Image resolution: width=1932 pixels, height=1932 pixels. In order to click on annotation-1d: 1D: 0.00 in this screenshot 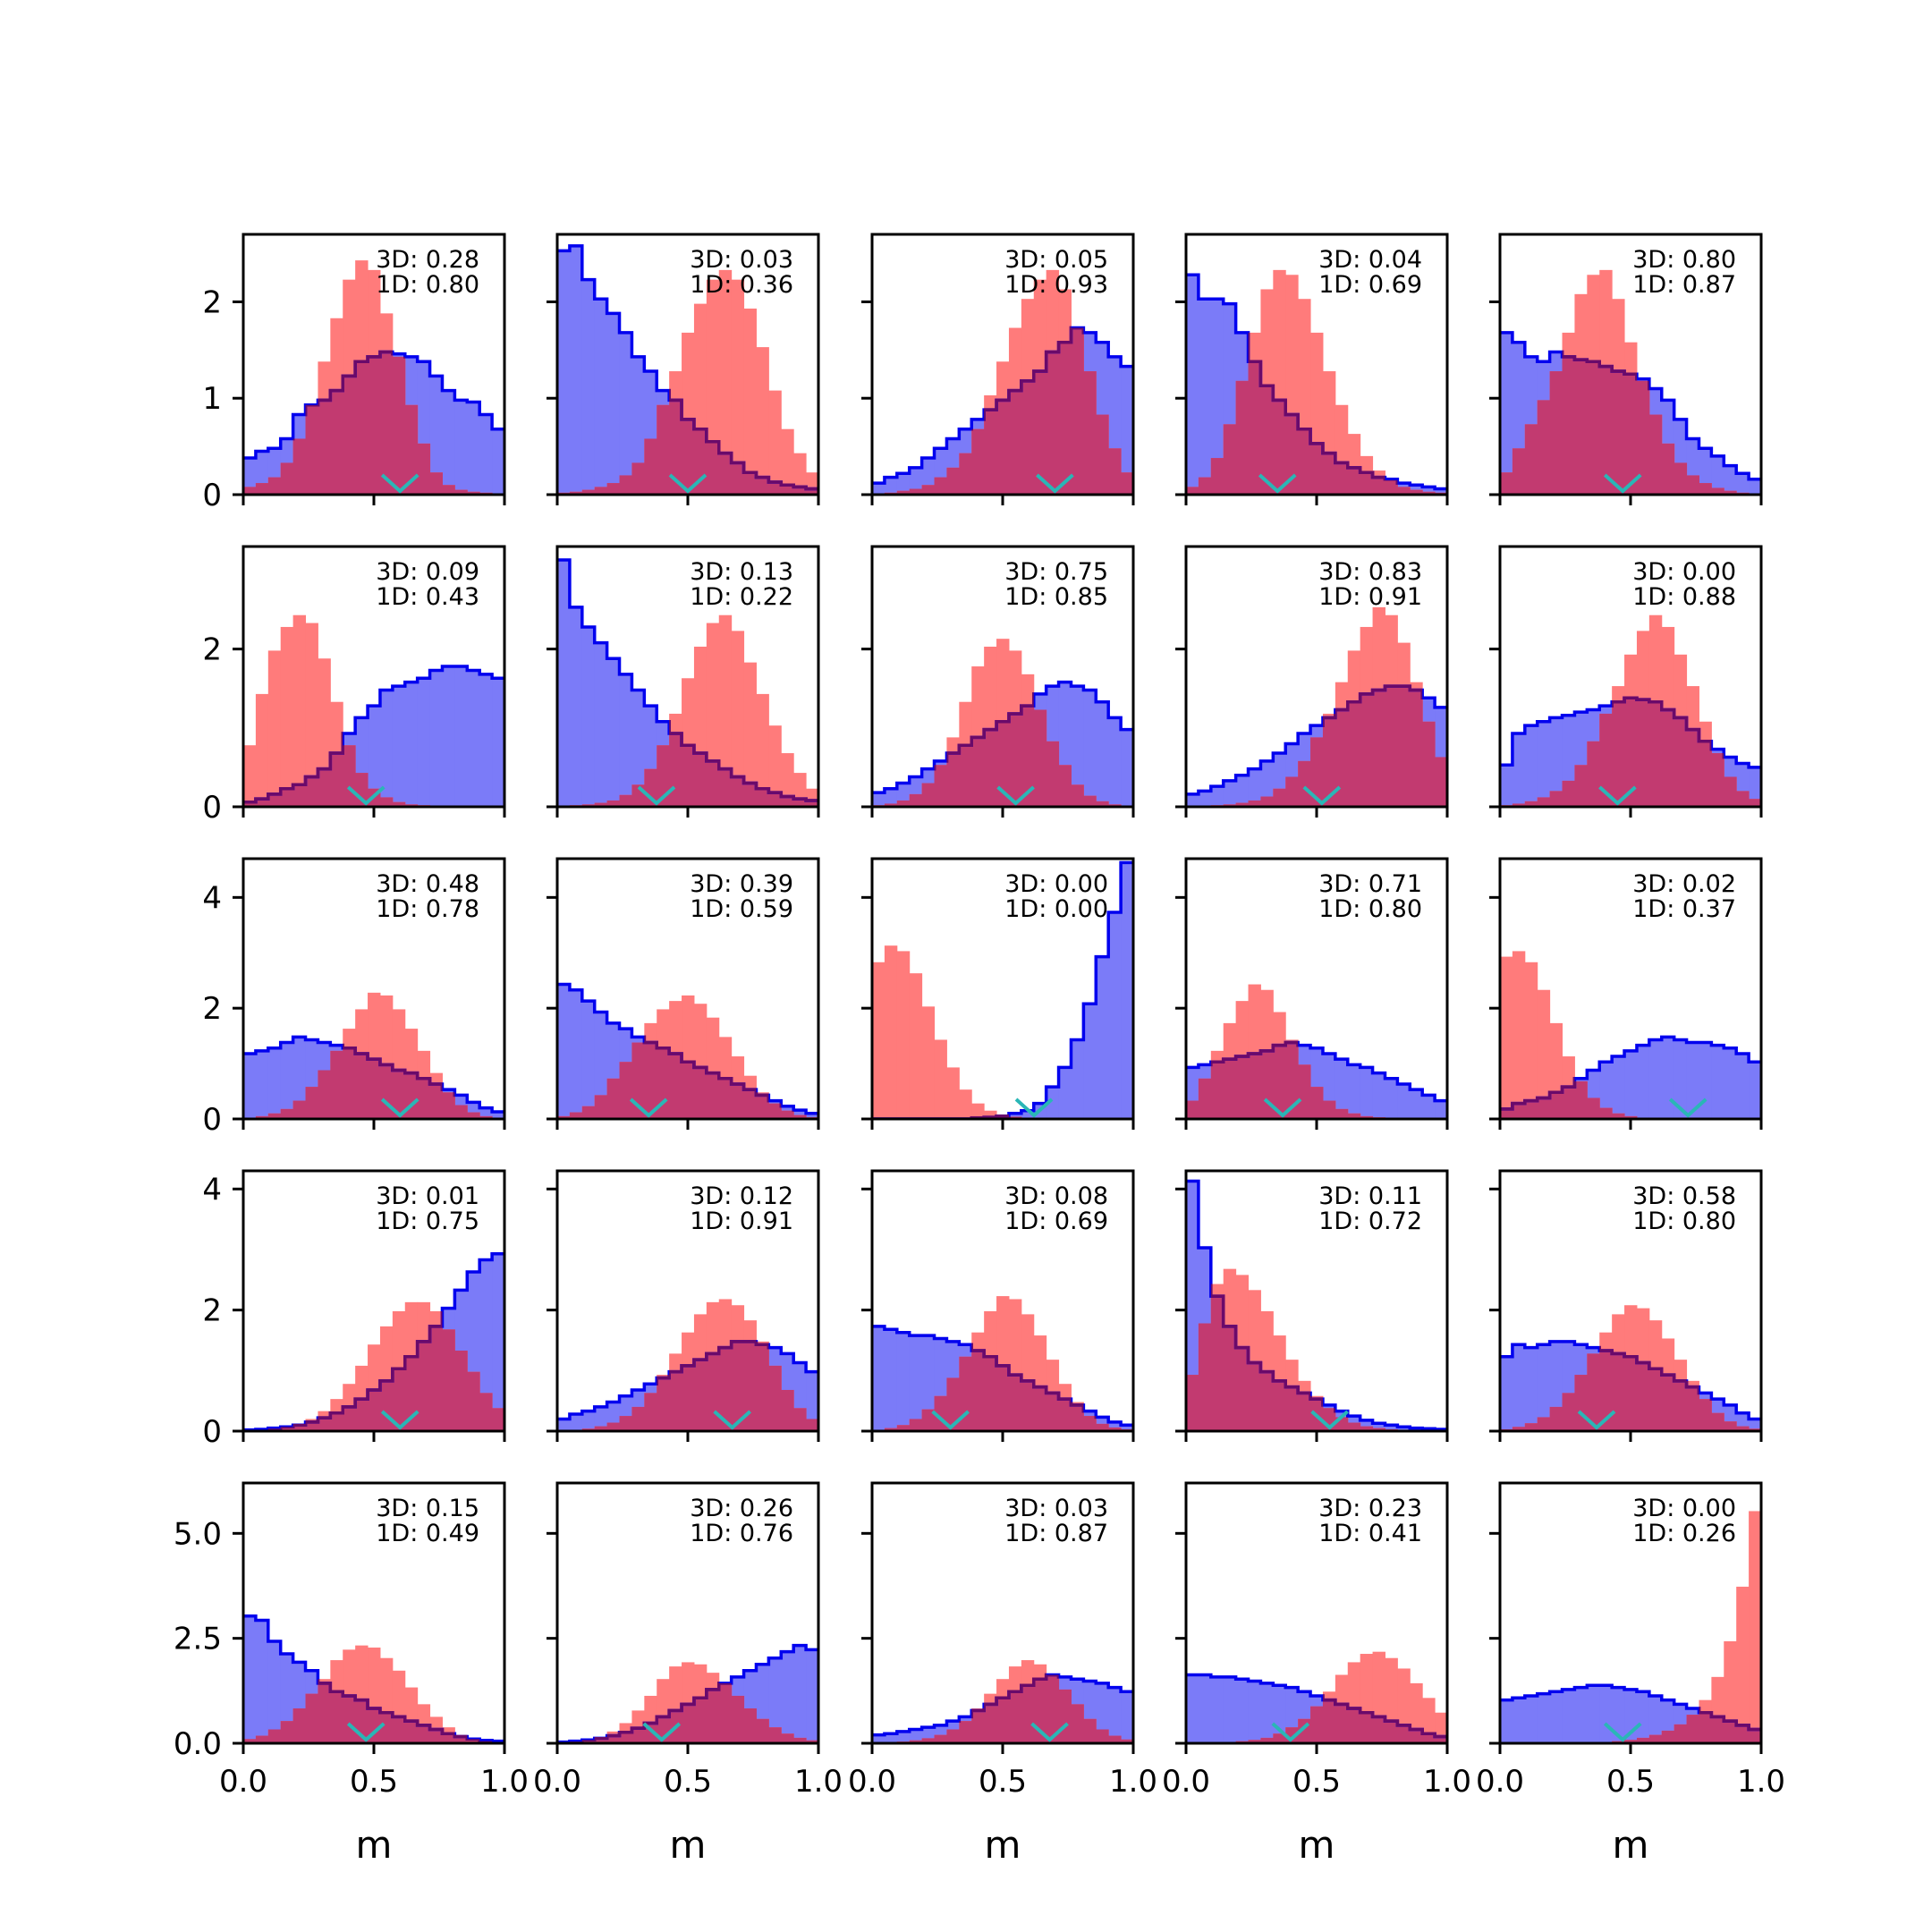, I will do `click(1056, 909)`.